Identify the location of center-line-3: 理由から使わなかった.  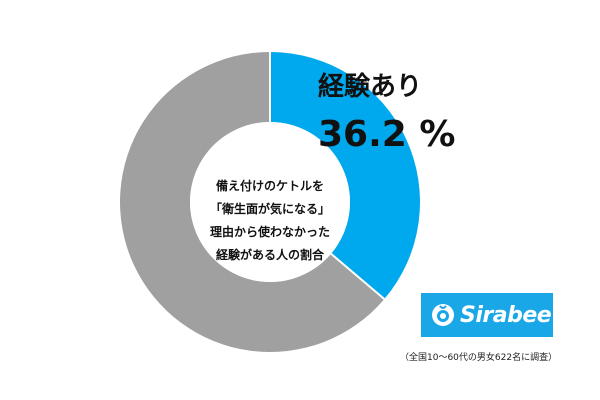
(269, 232).